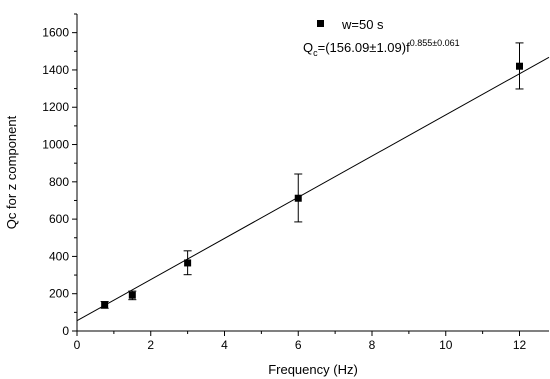 The width and height of the screenshot is (550, 379). I want to click on eq-prefix: Q, so click(308, 47).